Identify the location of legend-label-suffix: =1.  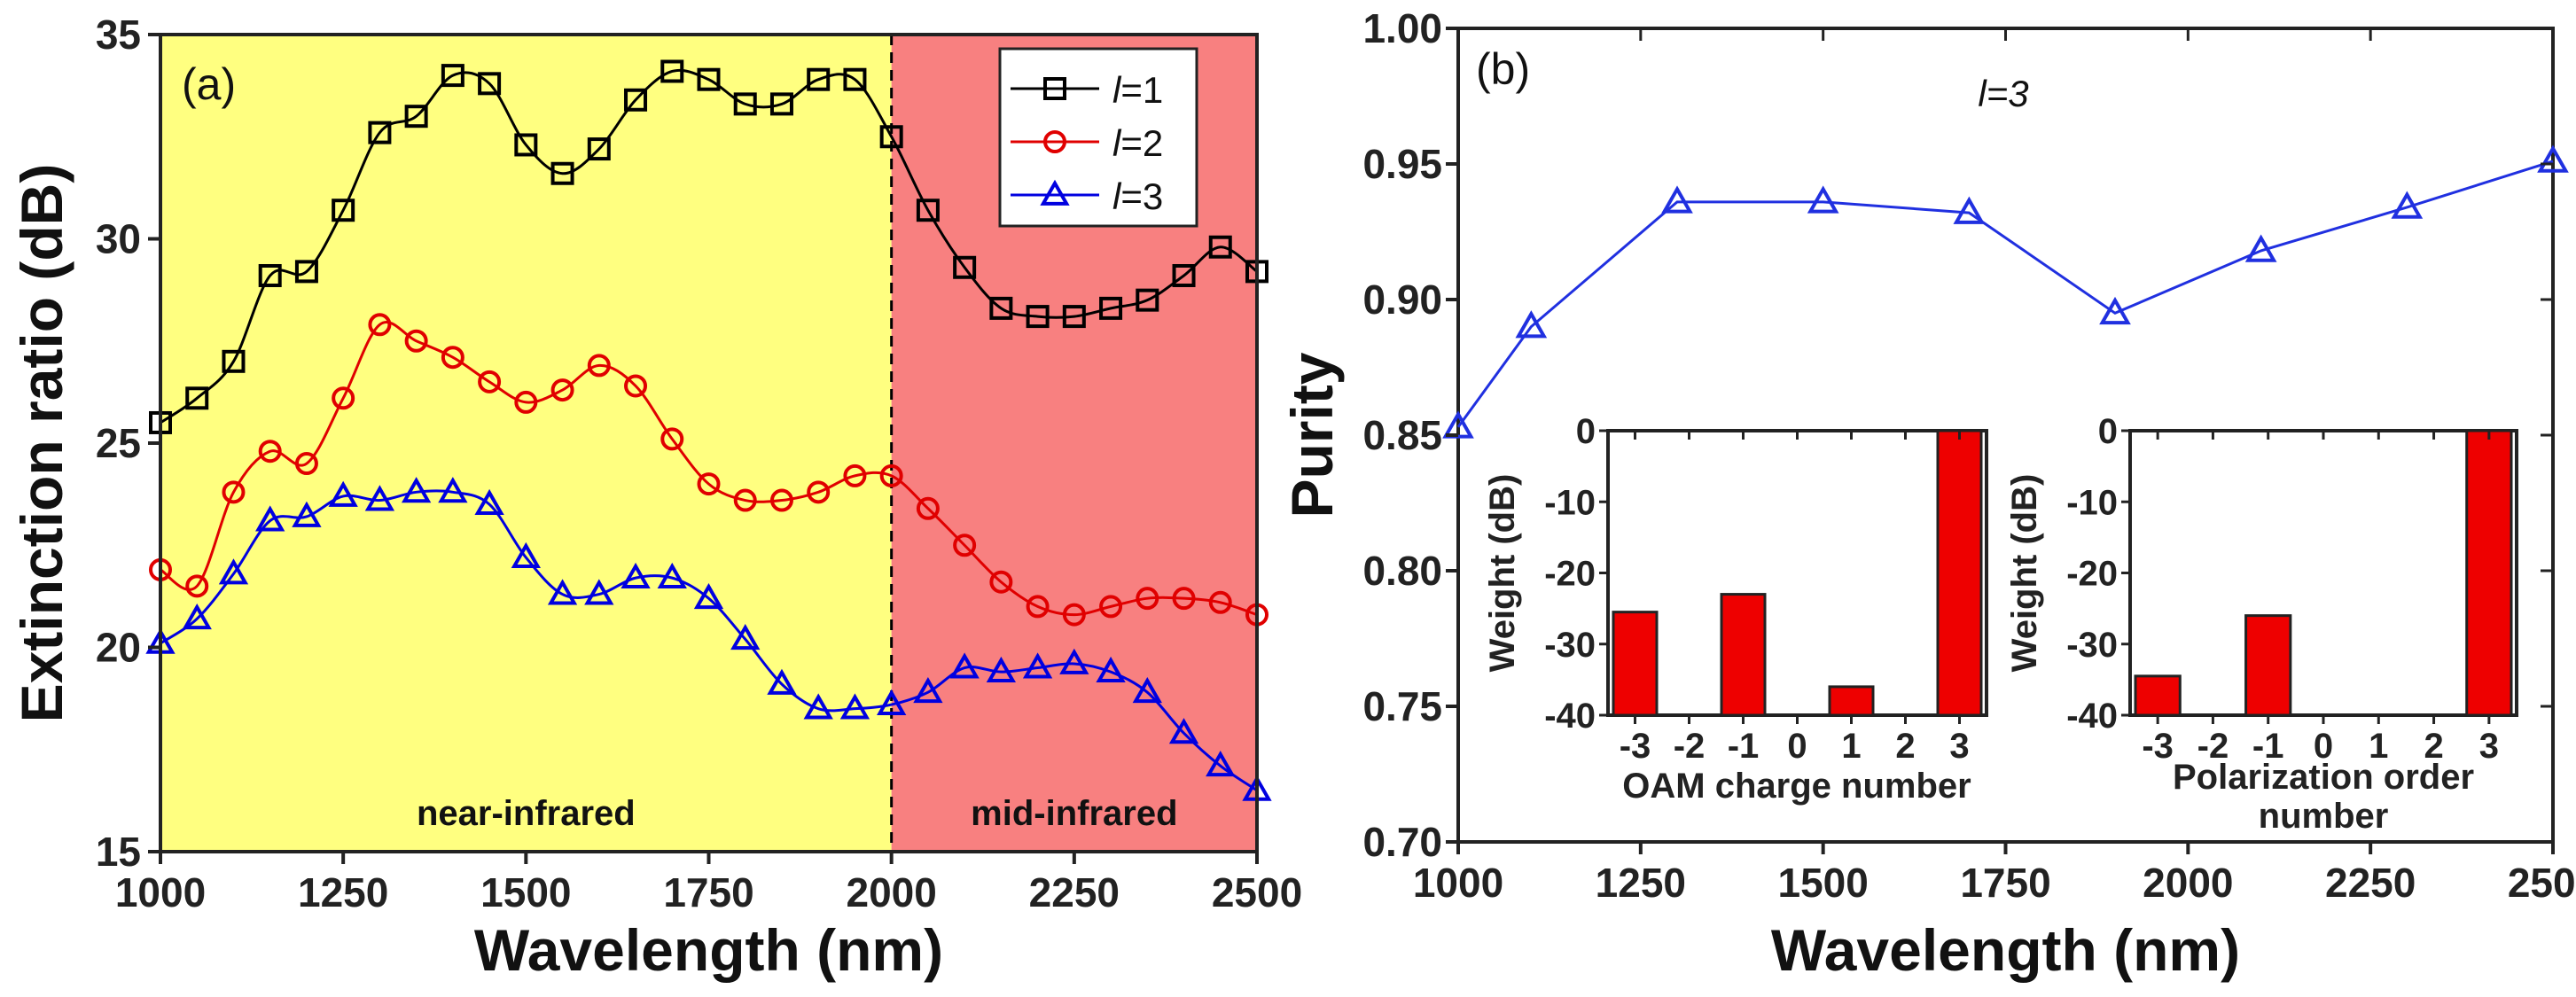
(1141, 90).